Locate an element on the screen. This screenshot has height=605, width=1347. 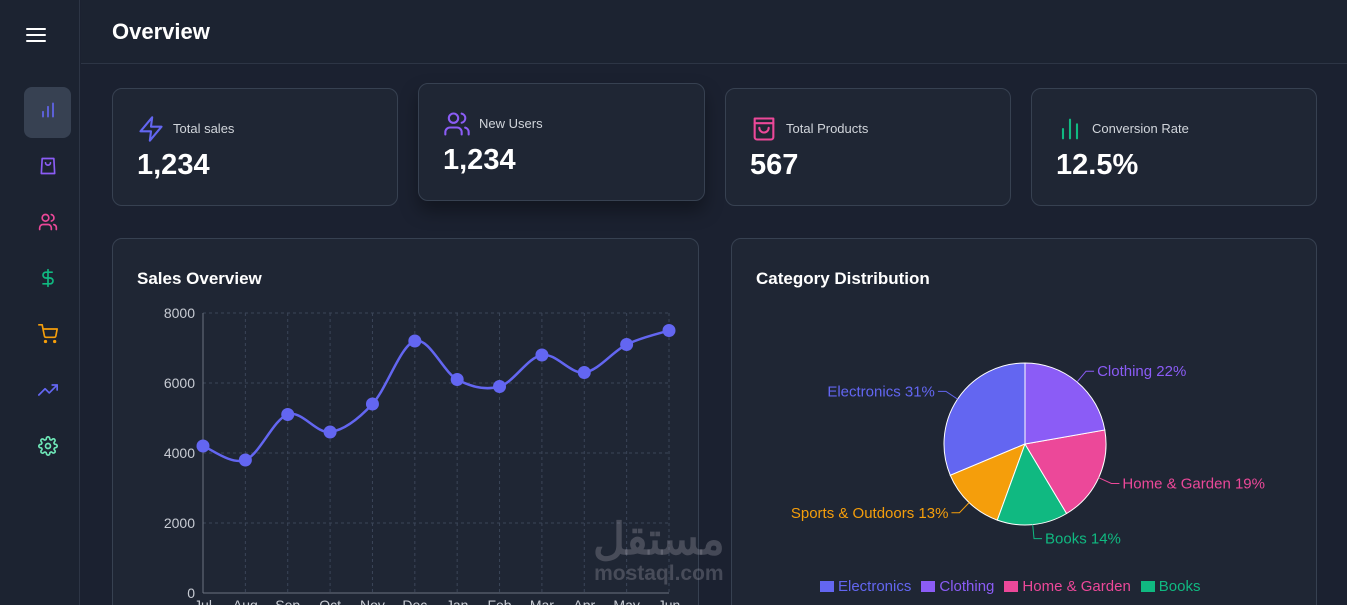
x-tick-label: Jul is located at coordinates (203, 601).